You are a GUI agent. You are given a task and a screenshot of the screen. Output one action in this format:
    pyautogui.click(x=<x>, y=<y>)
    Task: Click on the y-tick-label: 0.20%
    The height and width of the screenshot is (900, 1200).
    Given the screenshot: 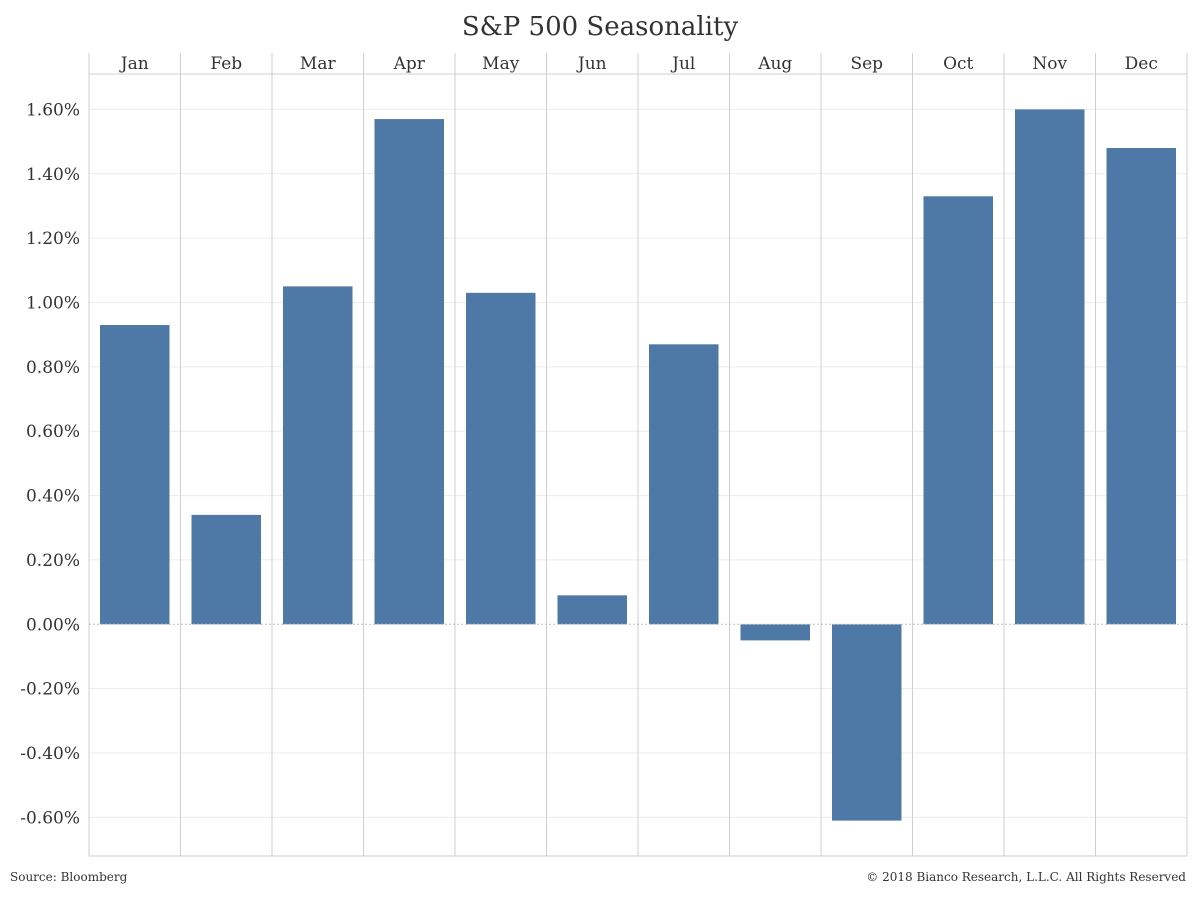 What is the action you would take?
    pyautogui.click(x=53, y=561)
    